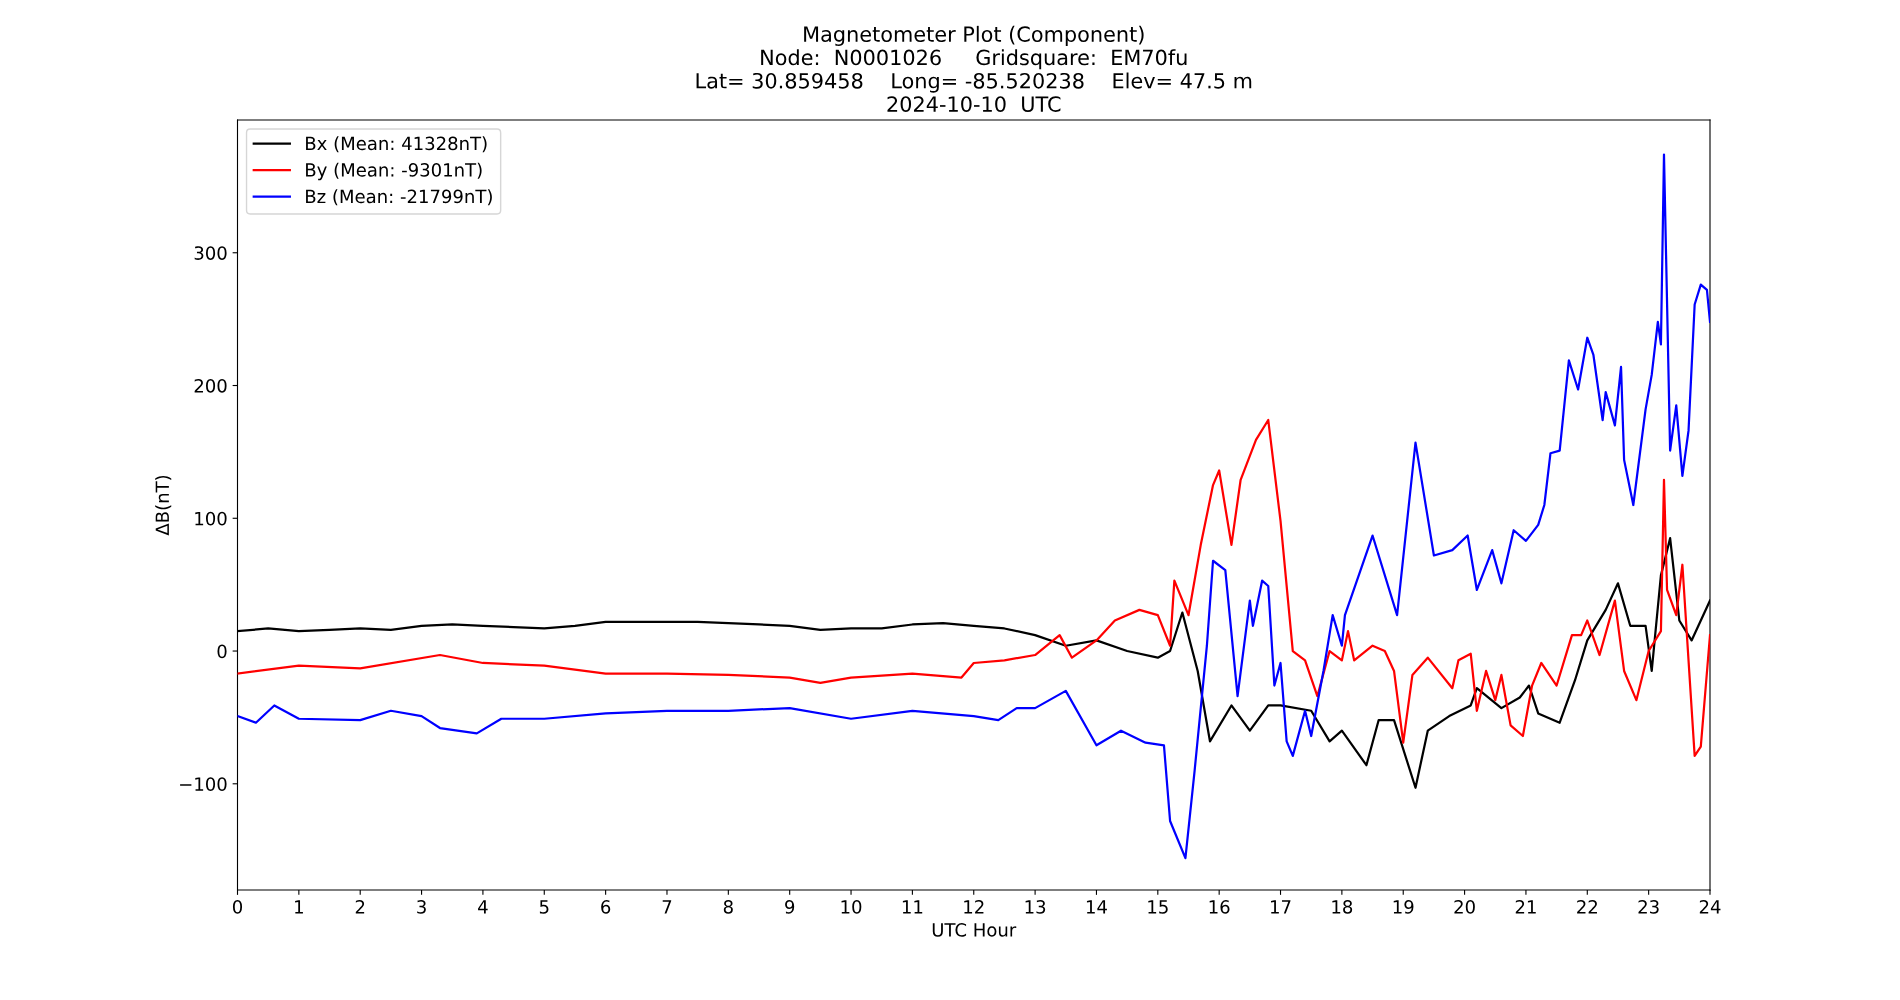 The width and height of the screenshot is (1900, 1000). Describe the element at coordinates (394, 171) in the screenshot. I see `legend-label: By (Mean: -9301nT)` at that location.